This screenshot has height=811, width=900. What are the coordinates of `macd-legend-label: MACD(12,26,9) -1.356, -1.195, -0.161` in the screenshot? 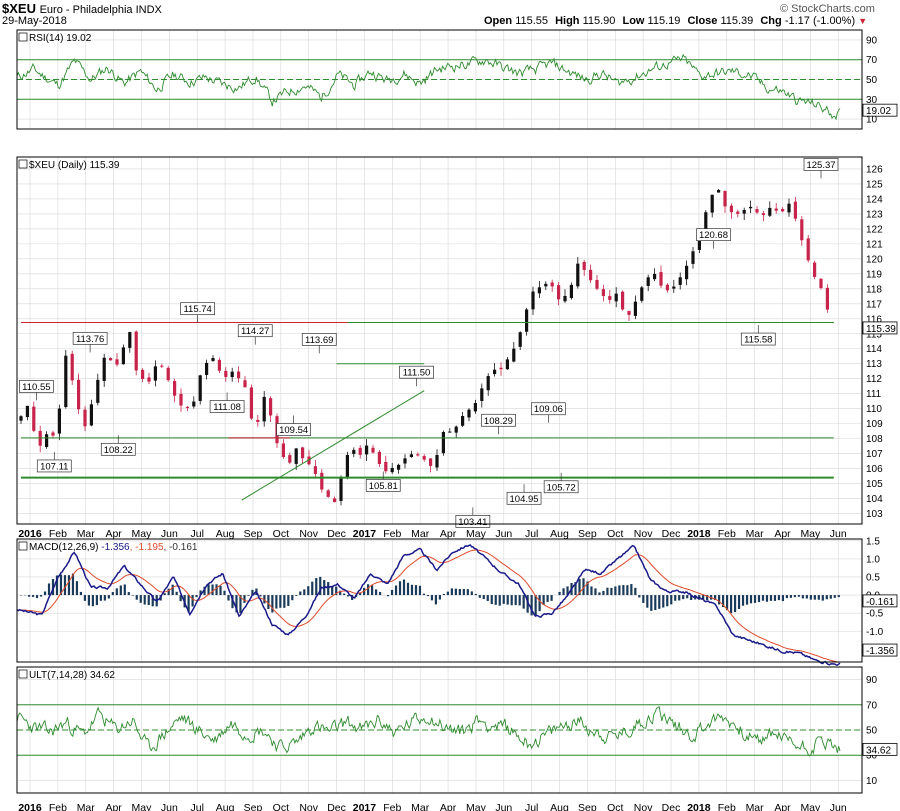 It's located at (113, 547).